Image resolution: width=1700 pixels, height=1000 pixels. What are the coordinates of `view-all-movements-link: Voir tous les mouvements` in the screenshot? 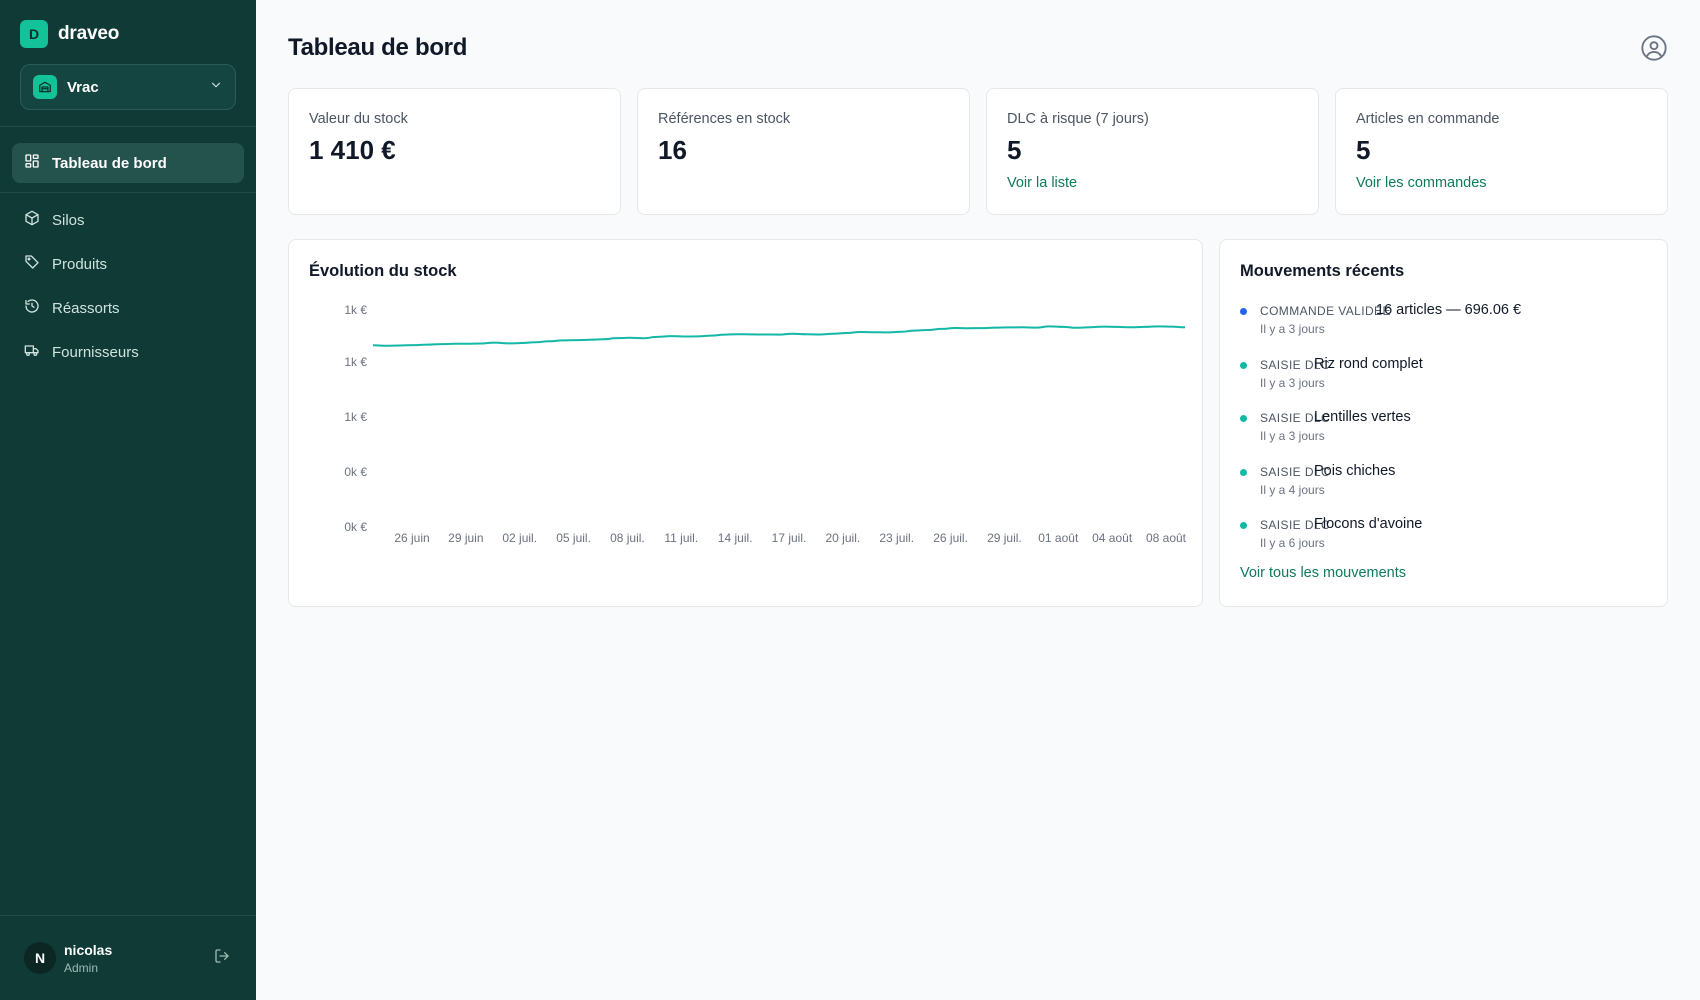 It's located at (1323, 573).